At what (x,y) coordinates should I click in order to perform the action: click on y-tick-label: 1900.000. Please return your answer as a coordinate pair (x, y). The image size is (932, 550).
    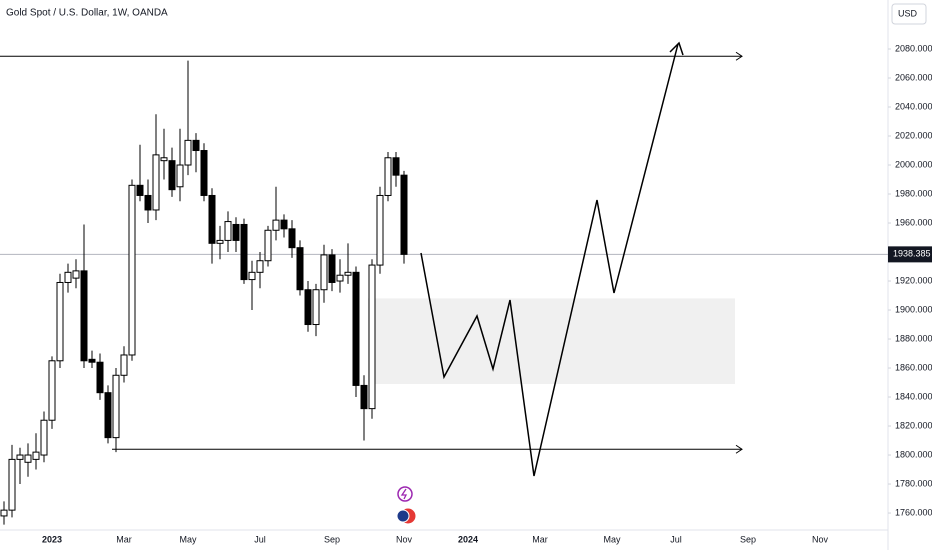
    Looking at the image, I should click on (913, 309).